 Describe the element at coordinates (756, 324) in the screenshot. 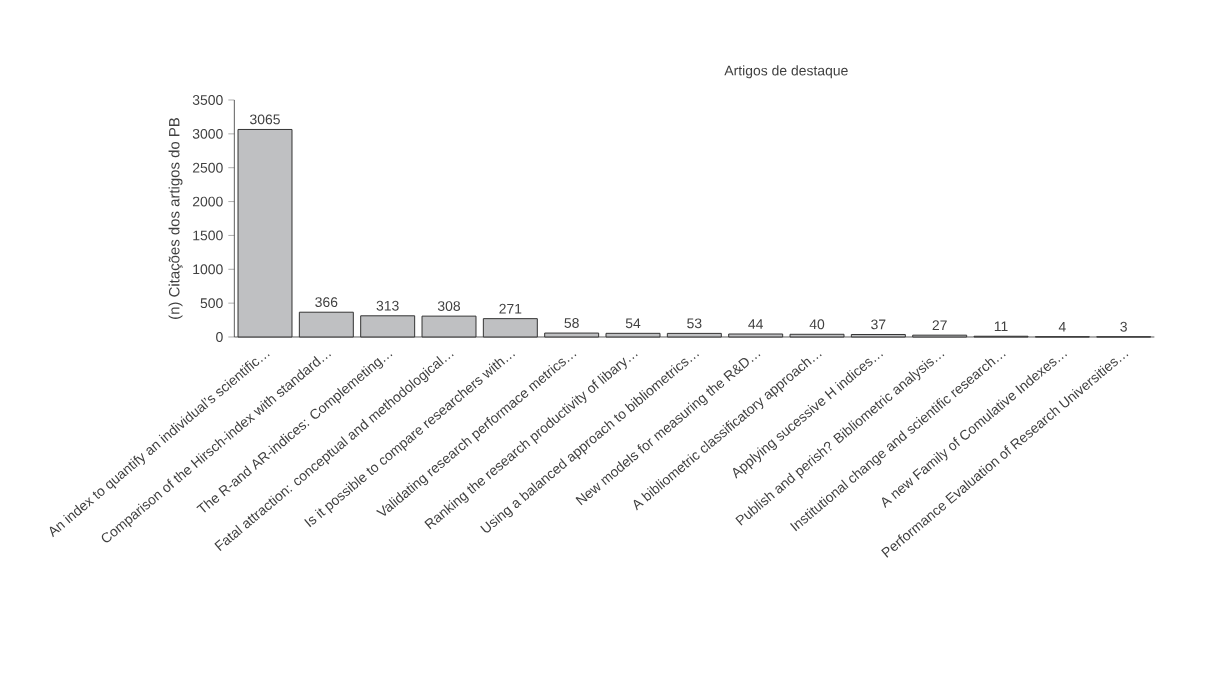

I see `data-label: 44` at that location.